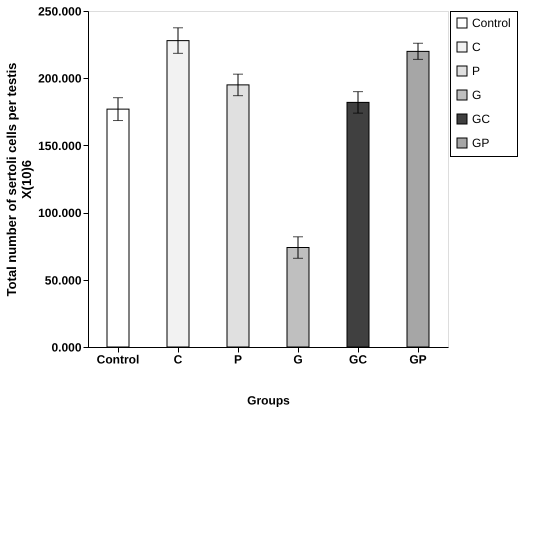 This screenshot has height=549, width=553. Describe the element at coordinates (118, 359) in the screenshot. I see `x-tick-label: Control` at that location.